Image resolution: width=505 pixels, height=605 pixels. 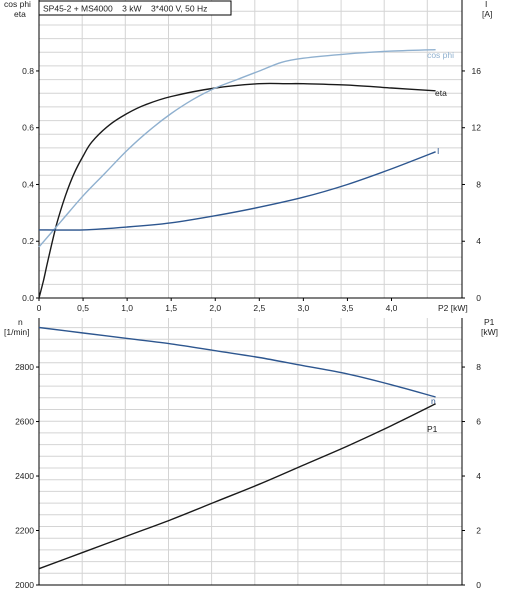 I want to click on bottom-left-axis-ticks: 2000 2200 2400 2600 2800, so click(x=27, y=476).